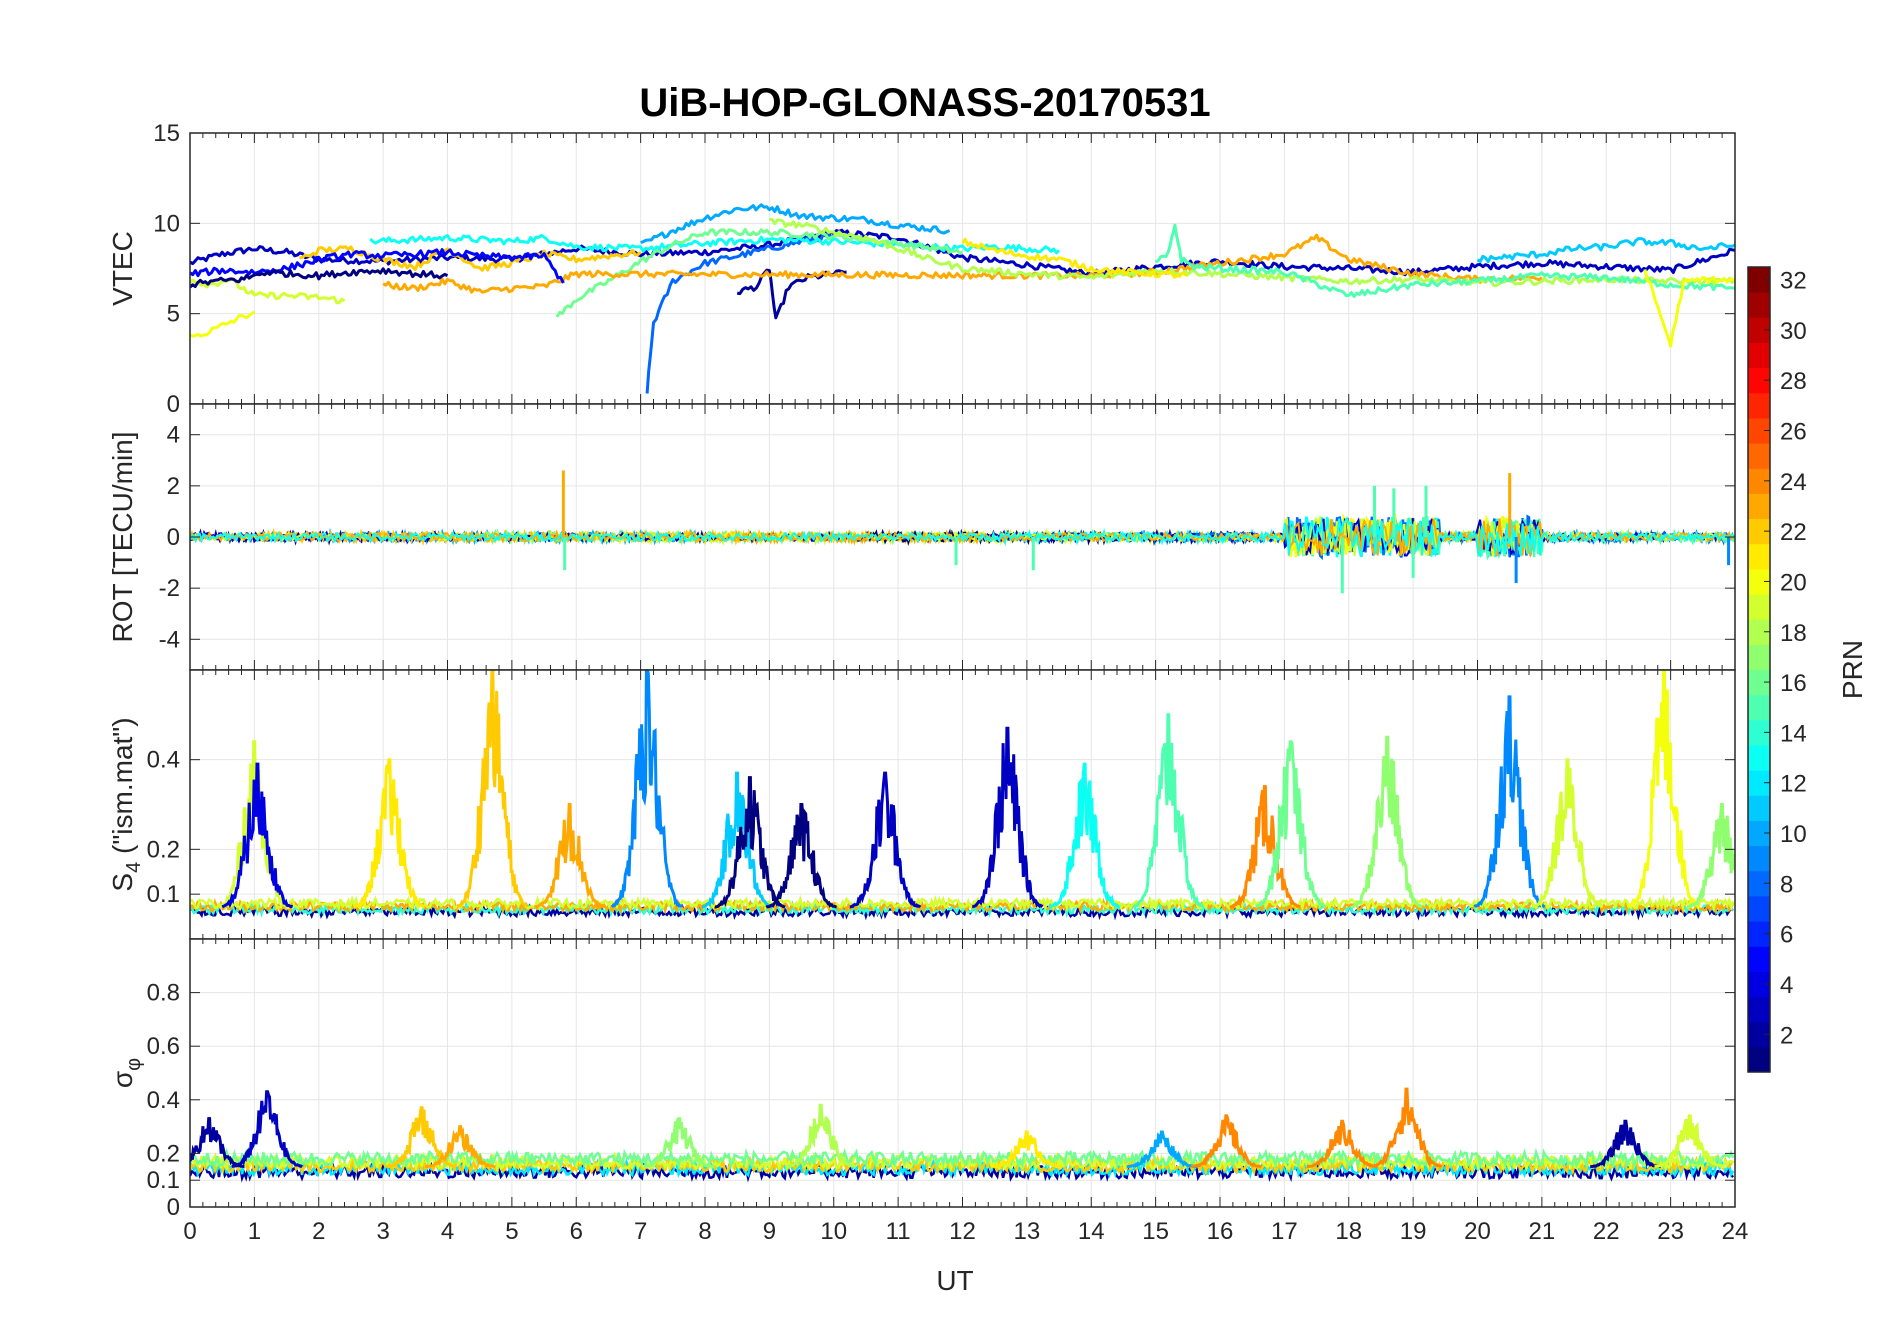 The image size is (1902, 1330). What do you see at coordinates (1606, 1231) in the screenshot?
I see `x-tick-label: 22` at bounding box center [1606, 1231].